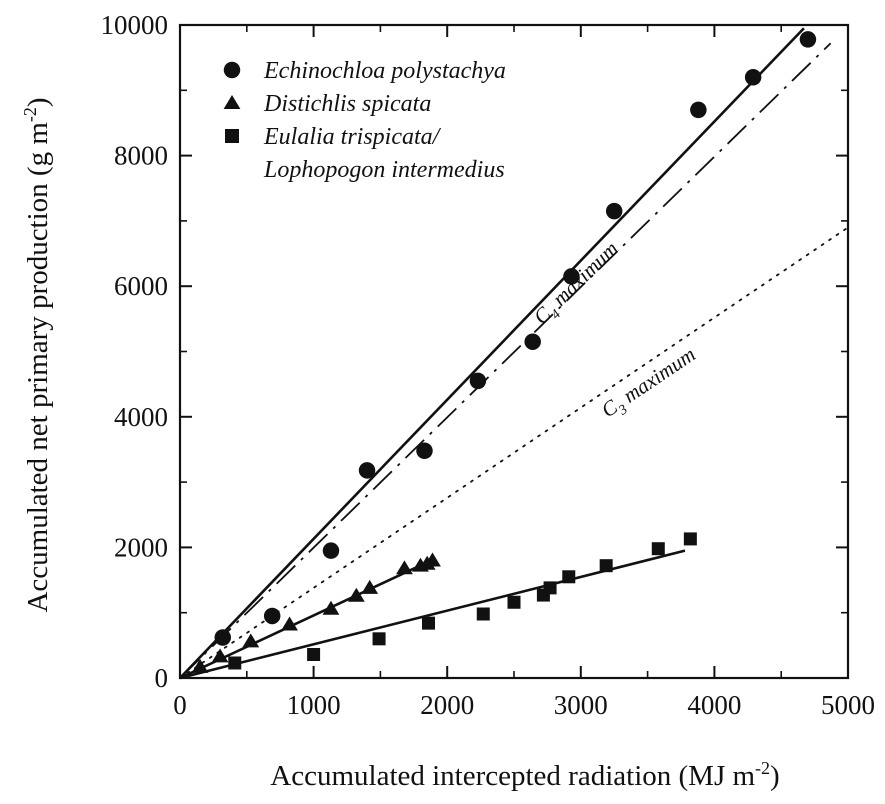 The image size is (885, 804). I want to click on c3-maximum-label: C3 maximum, so click(650, 384).